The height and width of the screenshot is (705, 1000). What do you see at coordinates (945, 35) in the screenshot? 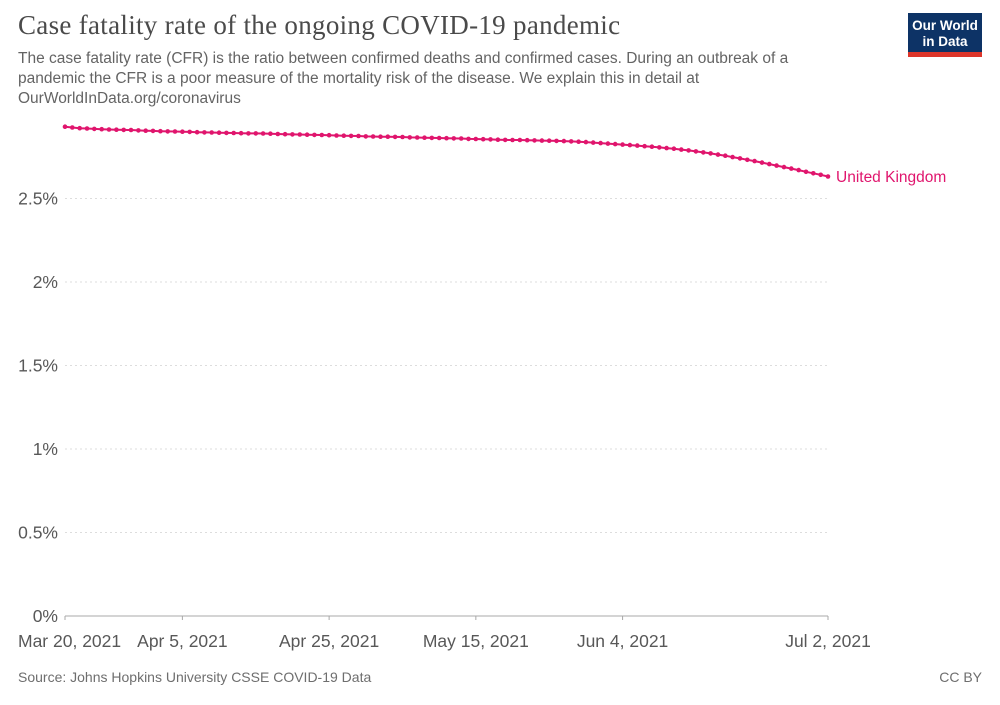
I see `owid-logo: Our World in Data` at bounding box center [945, 35].